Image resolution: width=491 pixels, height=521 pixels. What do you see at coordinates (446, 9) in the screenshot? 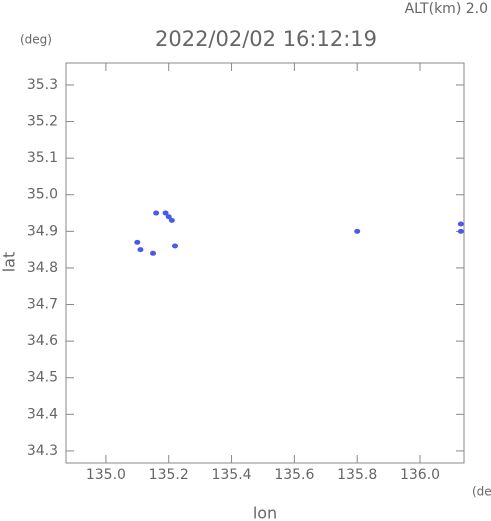
I see `altitude-label: ALT(km) 2.0` at bounding box center [446, 9].